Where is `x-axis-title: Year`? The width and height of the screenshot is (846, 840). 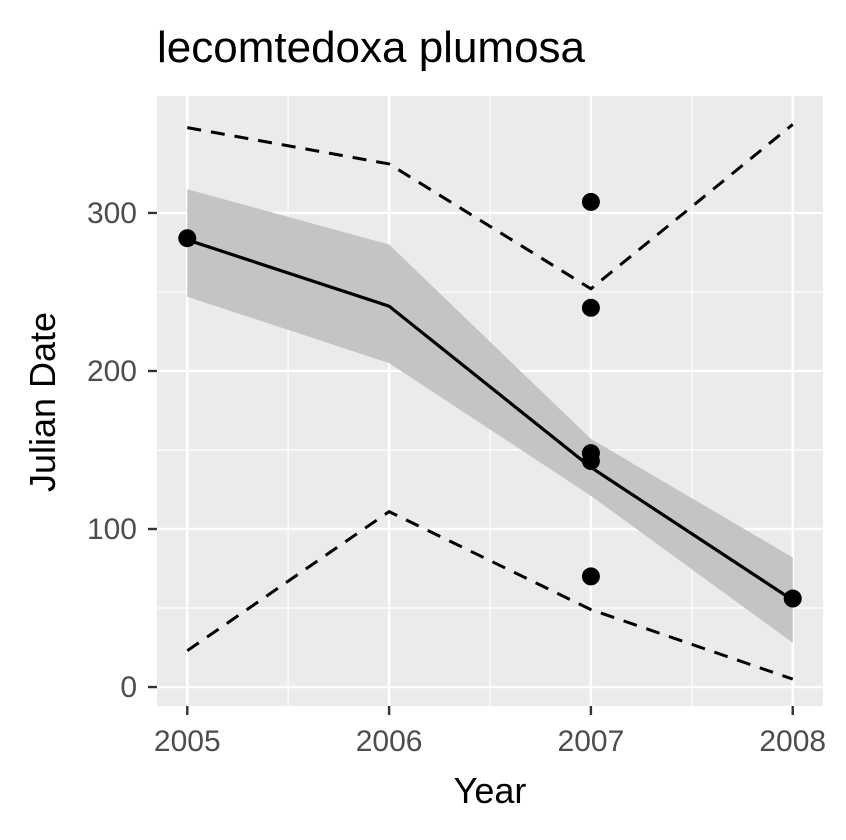 x-axis-title: Year is located at coordinates (490, 790).